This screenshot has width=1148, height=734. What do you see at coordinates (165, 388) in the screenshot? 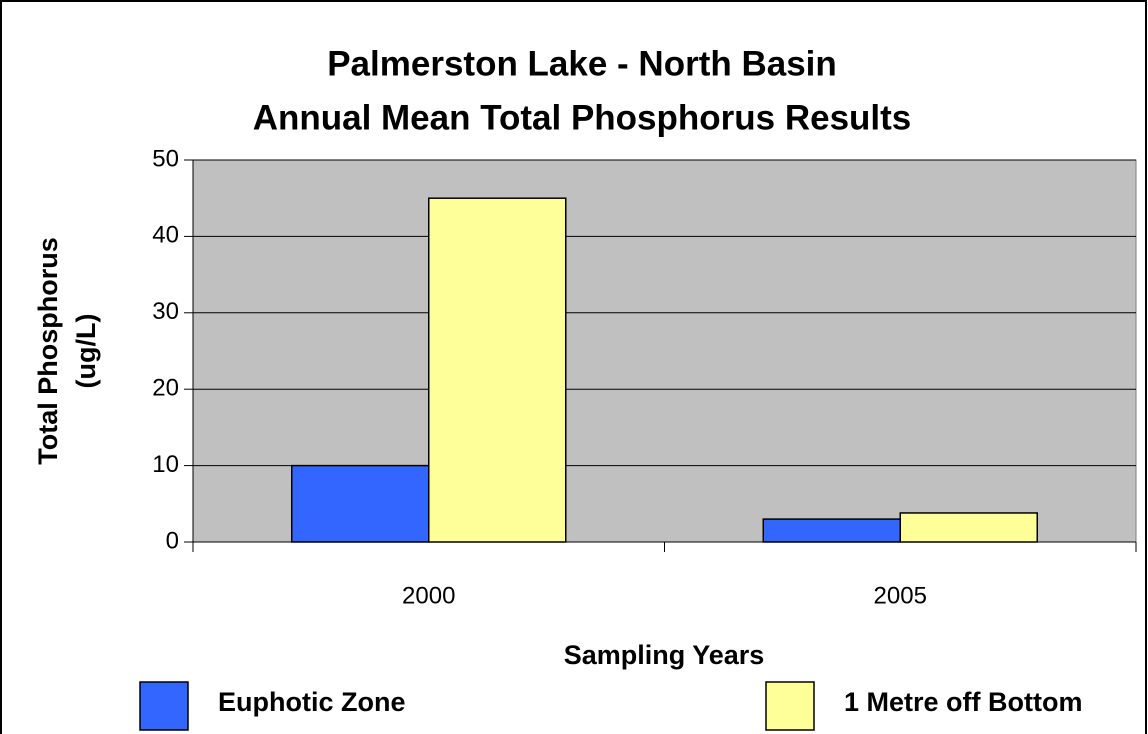
I see `y-tick-label: 20` at bounding box center [165, 388].